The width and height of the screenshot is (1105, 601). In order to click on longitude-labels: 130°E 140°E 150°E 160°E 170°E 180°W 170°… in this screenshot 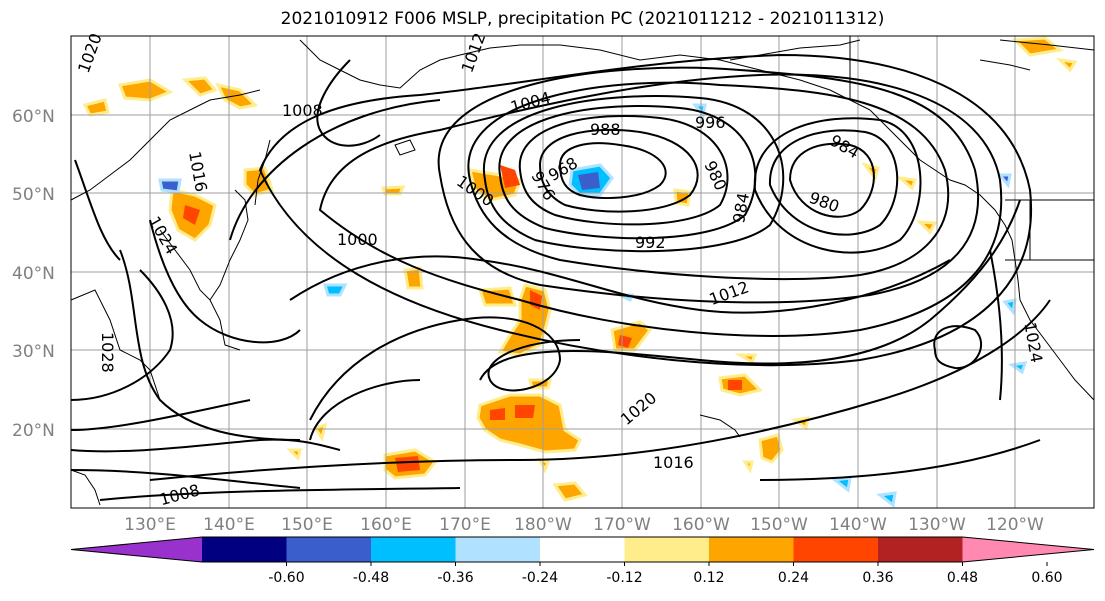, I will do `click(584, 525)`.